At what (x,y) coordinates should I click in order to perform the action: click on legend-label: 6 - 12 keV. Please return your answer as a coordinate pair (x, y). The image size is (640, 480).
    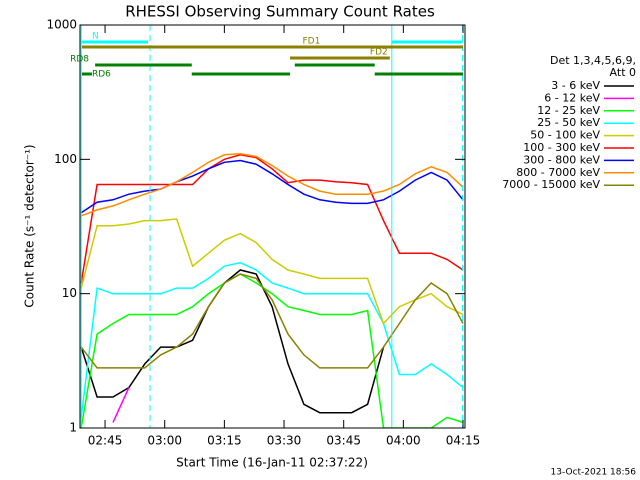
    Looking at the image, I should click on (572, 97).